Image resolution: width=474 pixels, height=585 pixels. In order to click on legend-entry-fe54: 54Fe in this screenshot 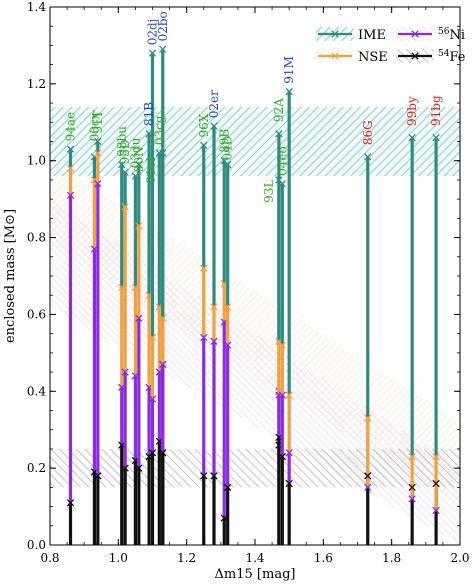, I will do `click(431, 57)`.